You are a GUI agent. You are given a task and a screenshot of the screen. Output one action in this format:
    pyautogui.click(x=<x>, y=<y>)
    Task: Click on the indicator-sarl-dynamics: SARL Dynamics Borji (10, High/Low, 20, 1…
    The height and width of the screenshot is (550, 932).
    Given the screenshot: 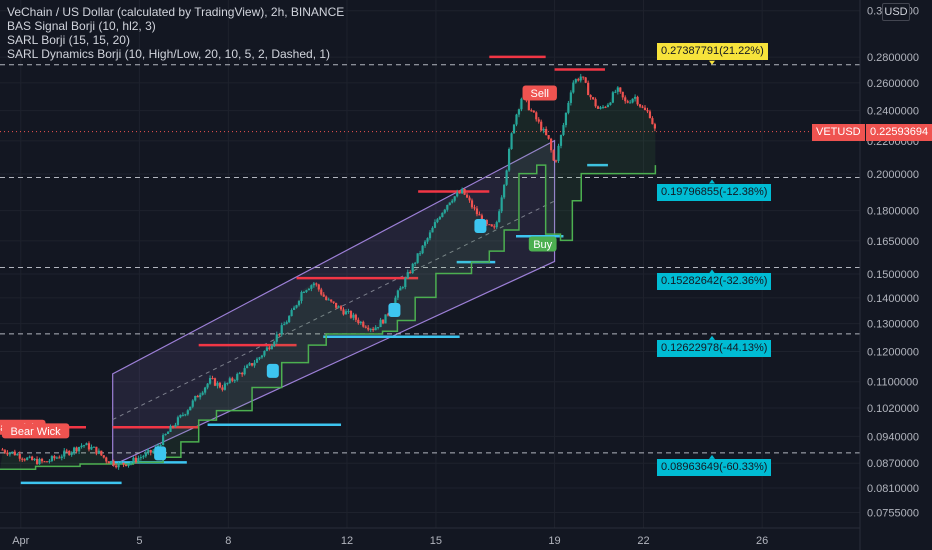 What is the action you would take?
    pyautogui.click(x=169, y=54)
    